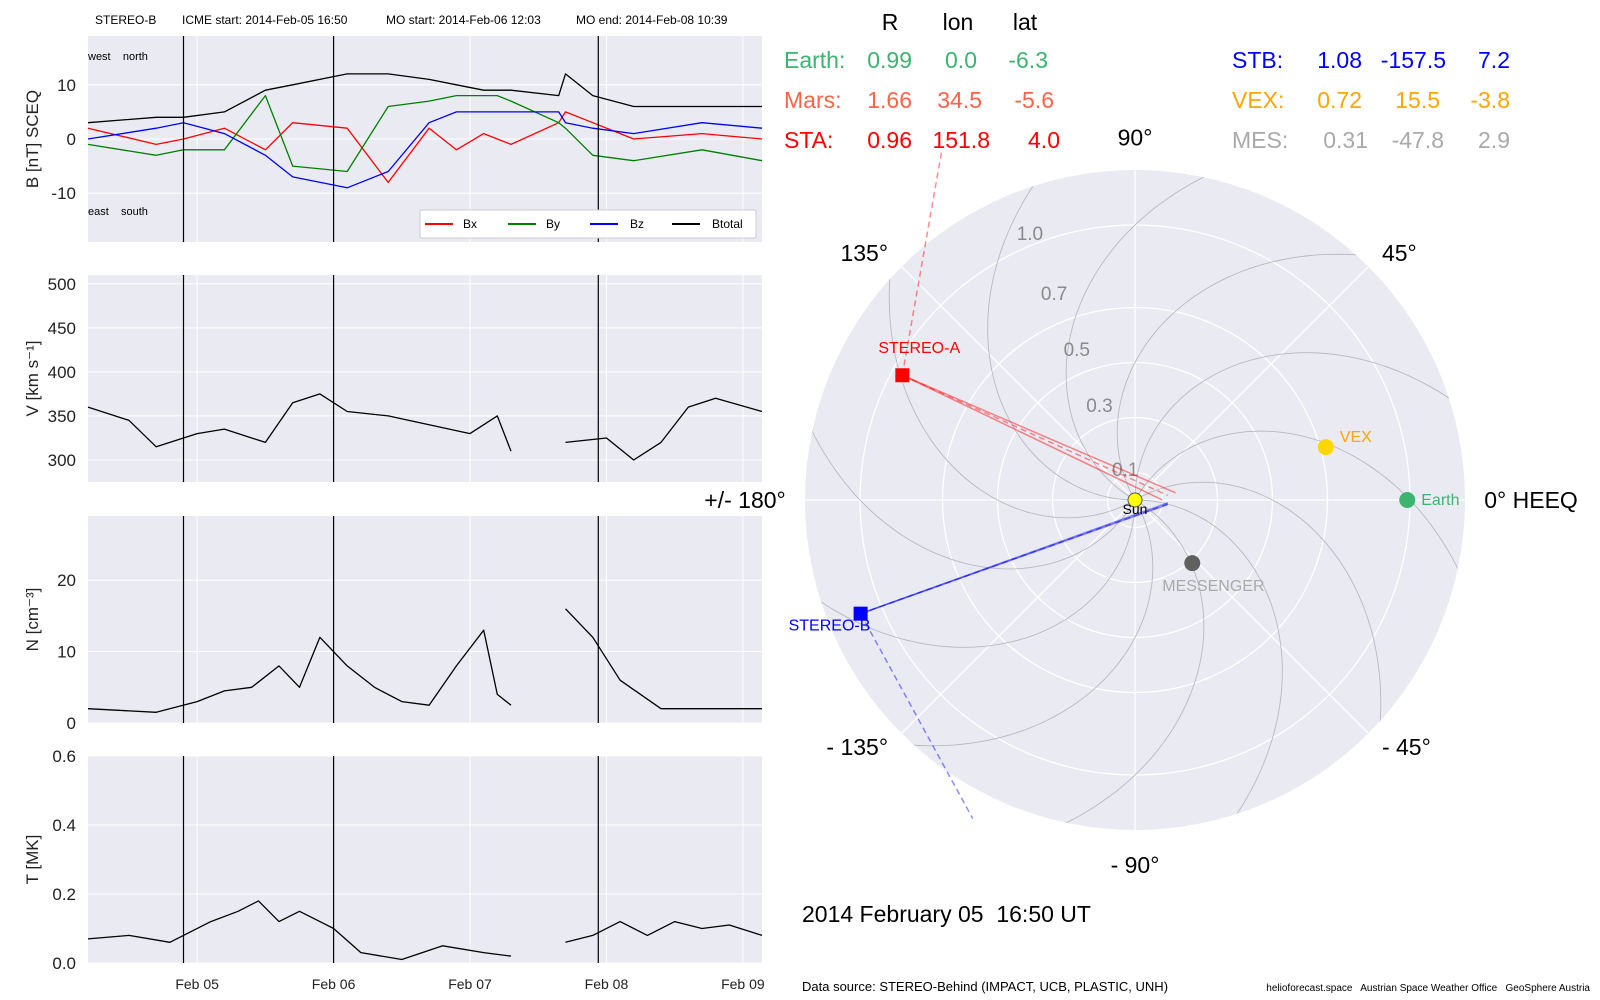 This screenshot has width=1600, height=1000. I want to click on mars-row-lon: 34.5, so click(959, 100).